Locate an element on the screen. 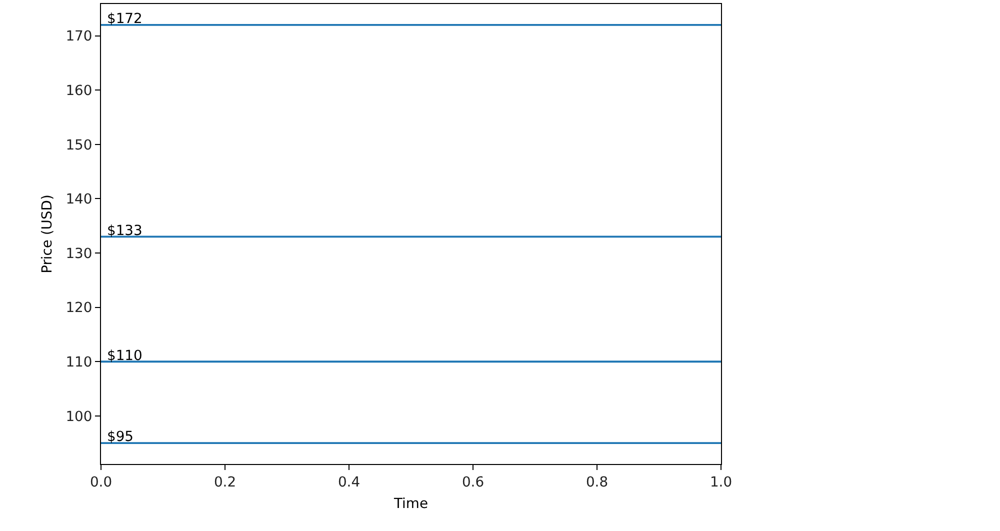 The image size is (1000, 531). y-tick-label: 160 is located at coordinates (79, 90).